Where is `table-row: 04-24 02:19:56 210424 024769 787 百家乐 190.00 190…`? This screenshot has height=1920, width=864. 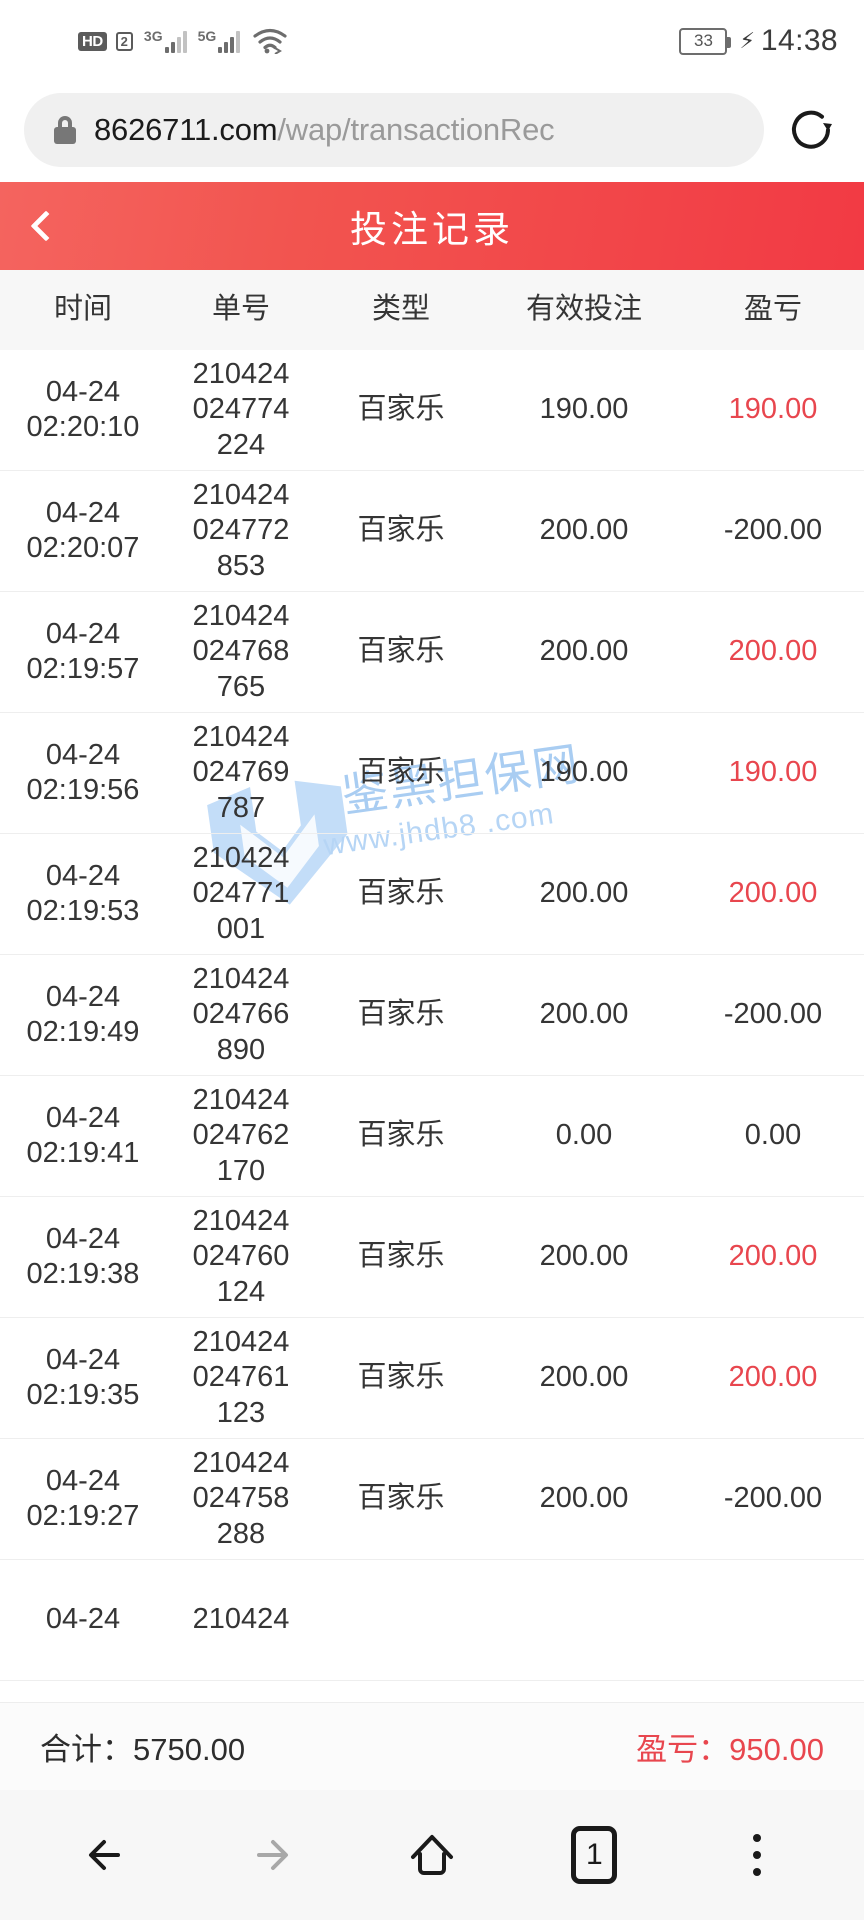 table-row: 04-24 02:19:56 210424 024769 787 百家乐 190.00 190… is located at coordinates (432, 773).